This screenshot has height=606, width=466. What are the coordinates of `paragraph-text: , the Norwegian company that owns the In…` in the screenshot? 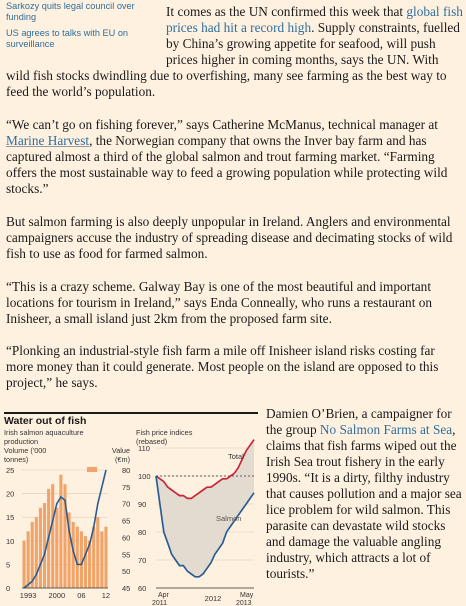 It's located at (227, 164).